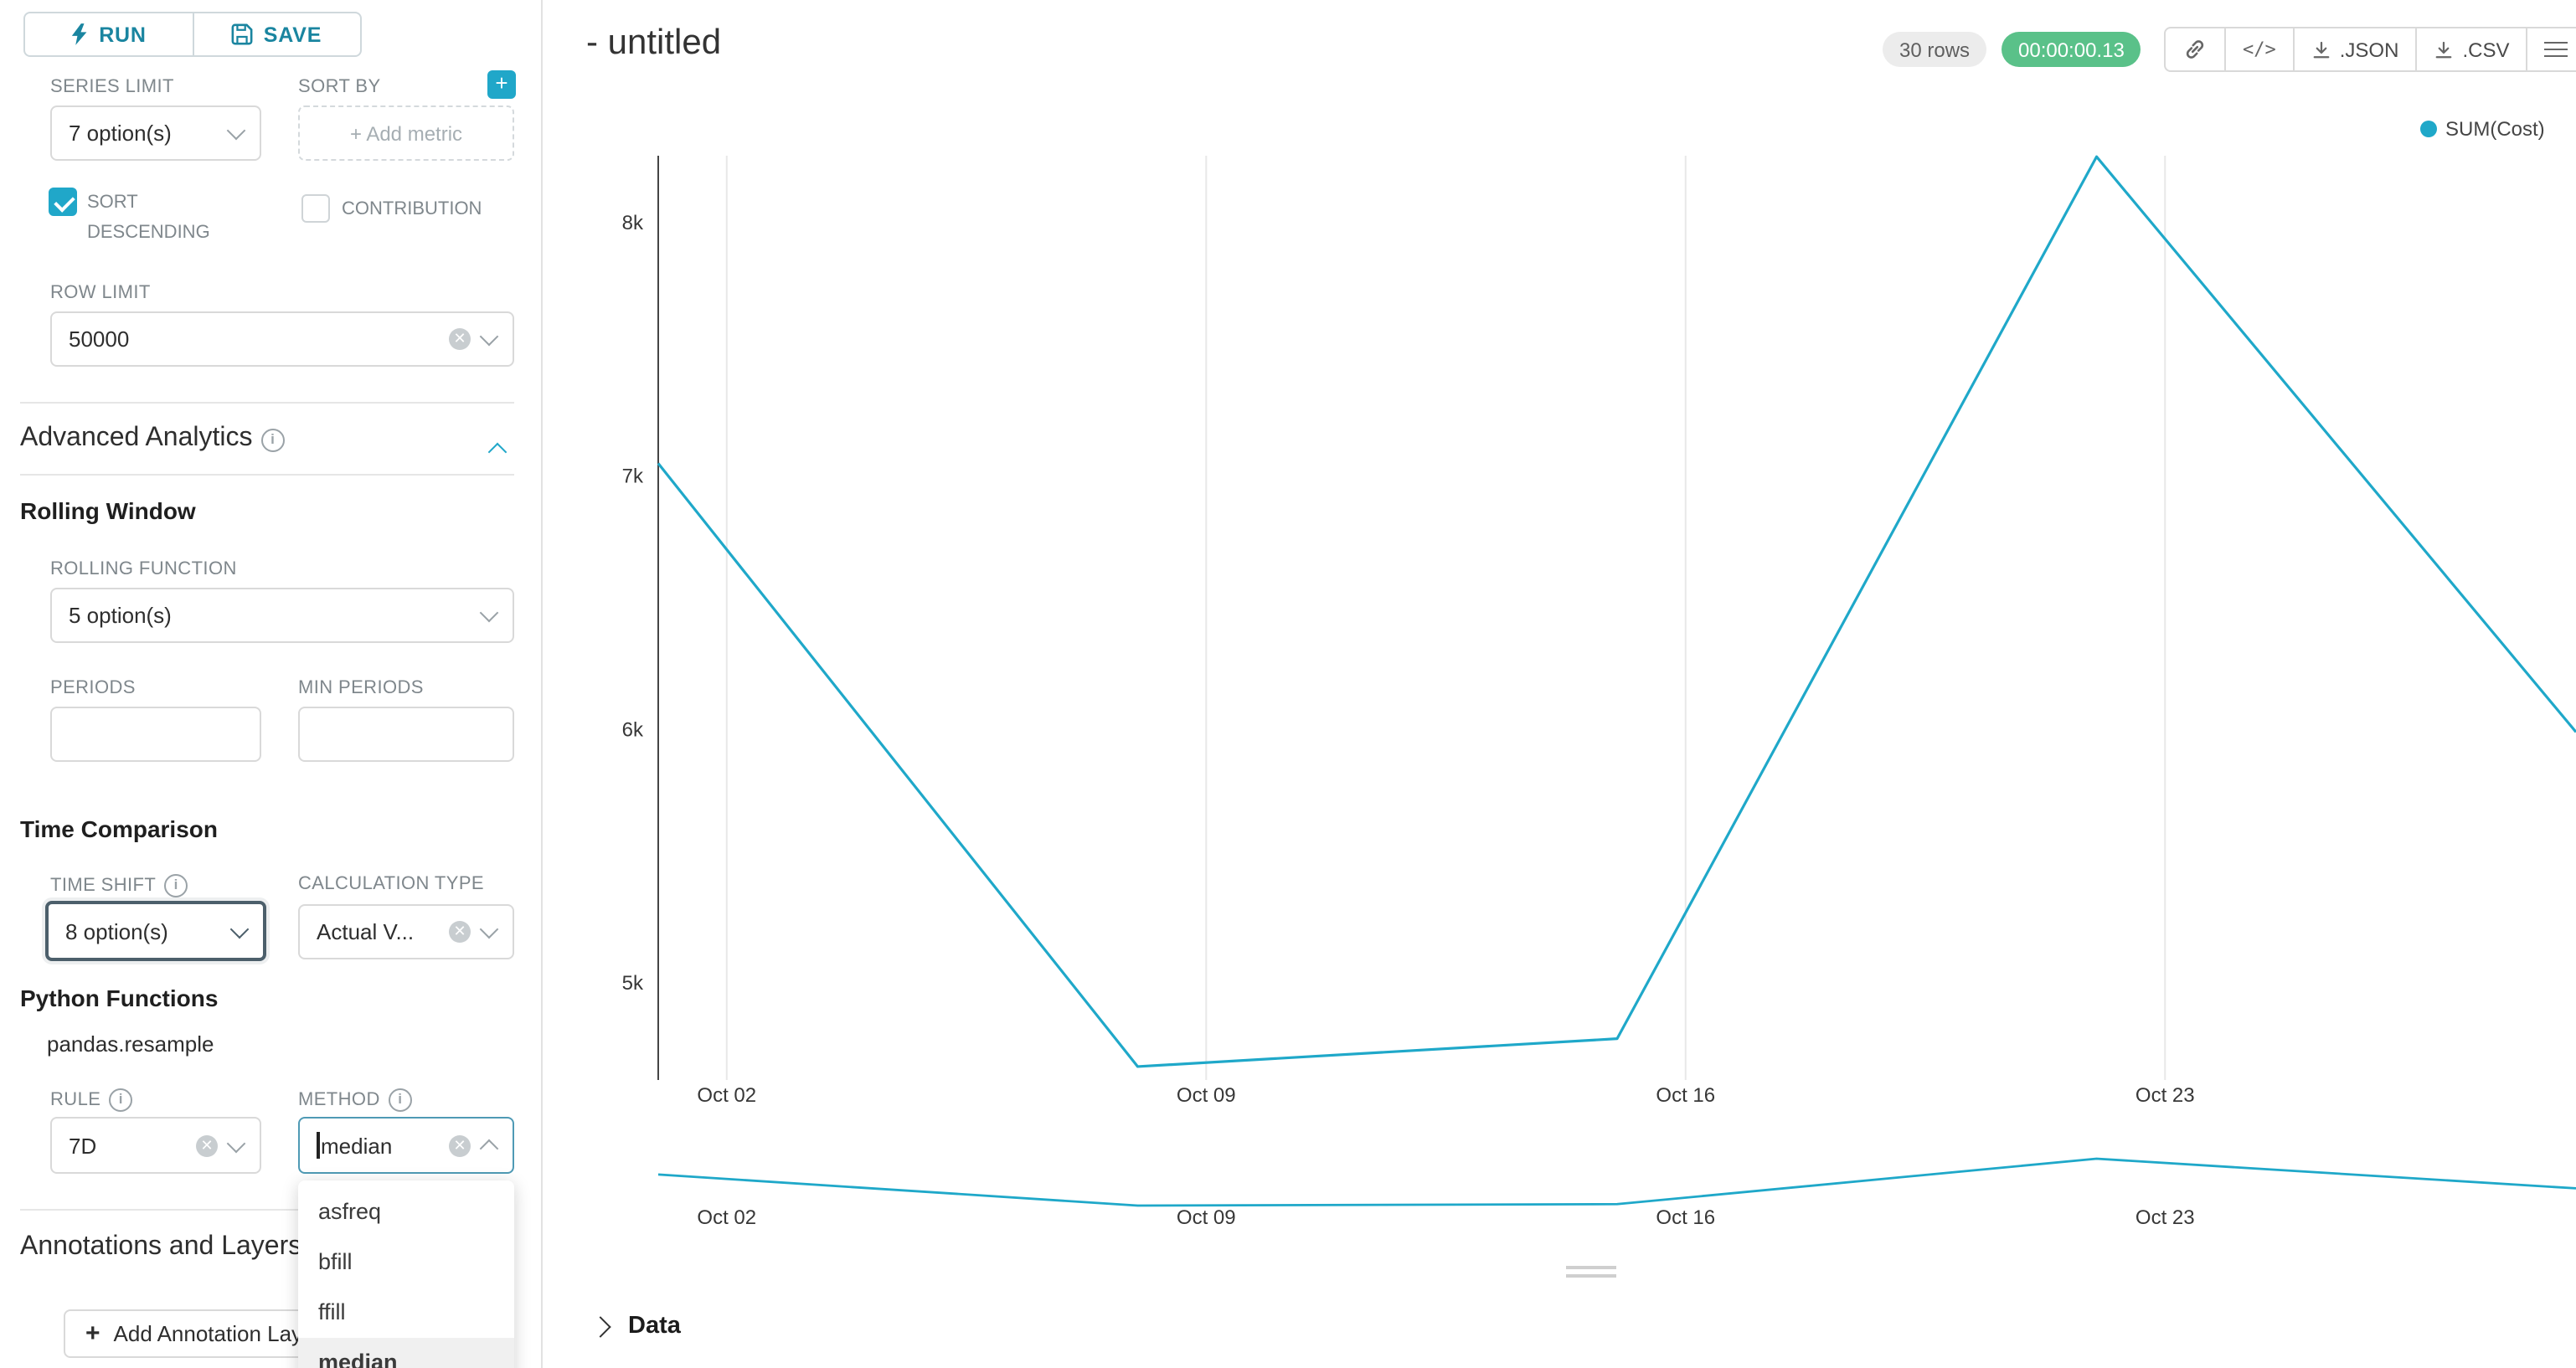 The width and height of the screenshot is (2576, 1368). What do you see at coordinates (2495, 129) in the screenshot?
I see `legend-label: SUM(Cost)` at bounding box center [2495, 129].